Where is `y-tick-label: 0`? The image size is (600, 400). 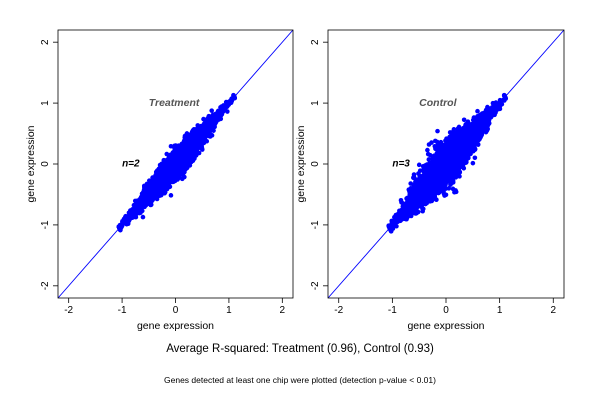 y-tick-label: 0 is located at coordinates (45, 164).